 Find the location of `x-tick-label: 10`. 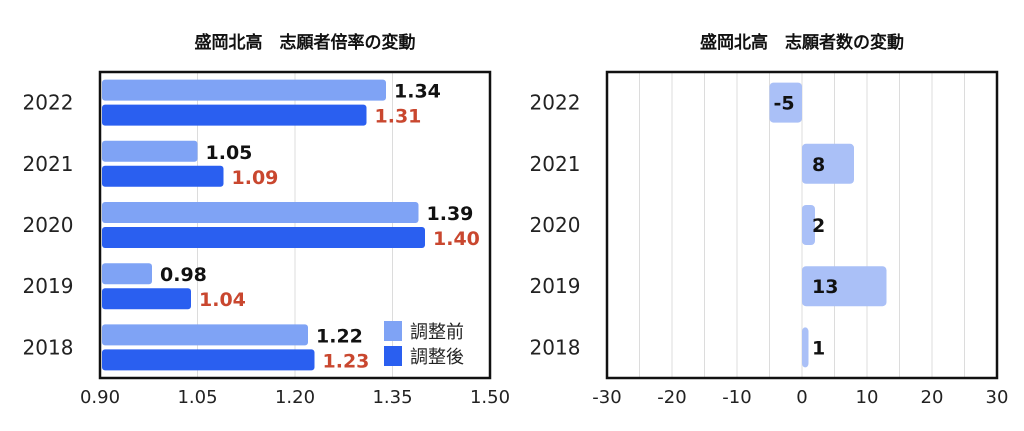

x-tick-label: 10 is located at coordinates (867, 397).